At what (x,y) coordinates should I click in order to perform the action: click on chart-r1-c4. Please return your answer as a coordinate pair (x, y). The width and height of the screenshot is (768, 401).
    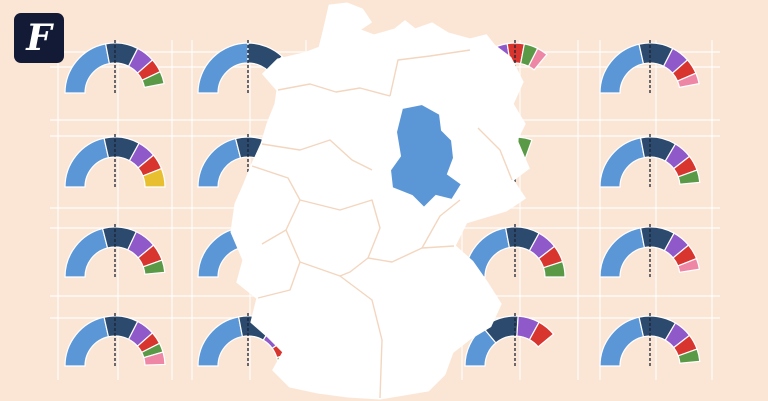
    Looking at the image, I should click on (649, 67).